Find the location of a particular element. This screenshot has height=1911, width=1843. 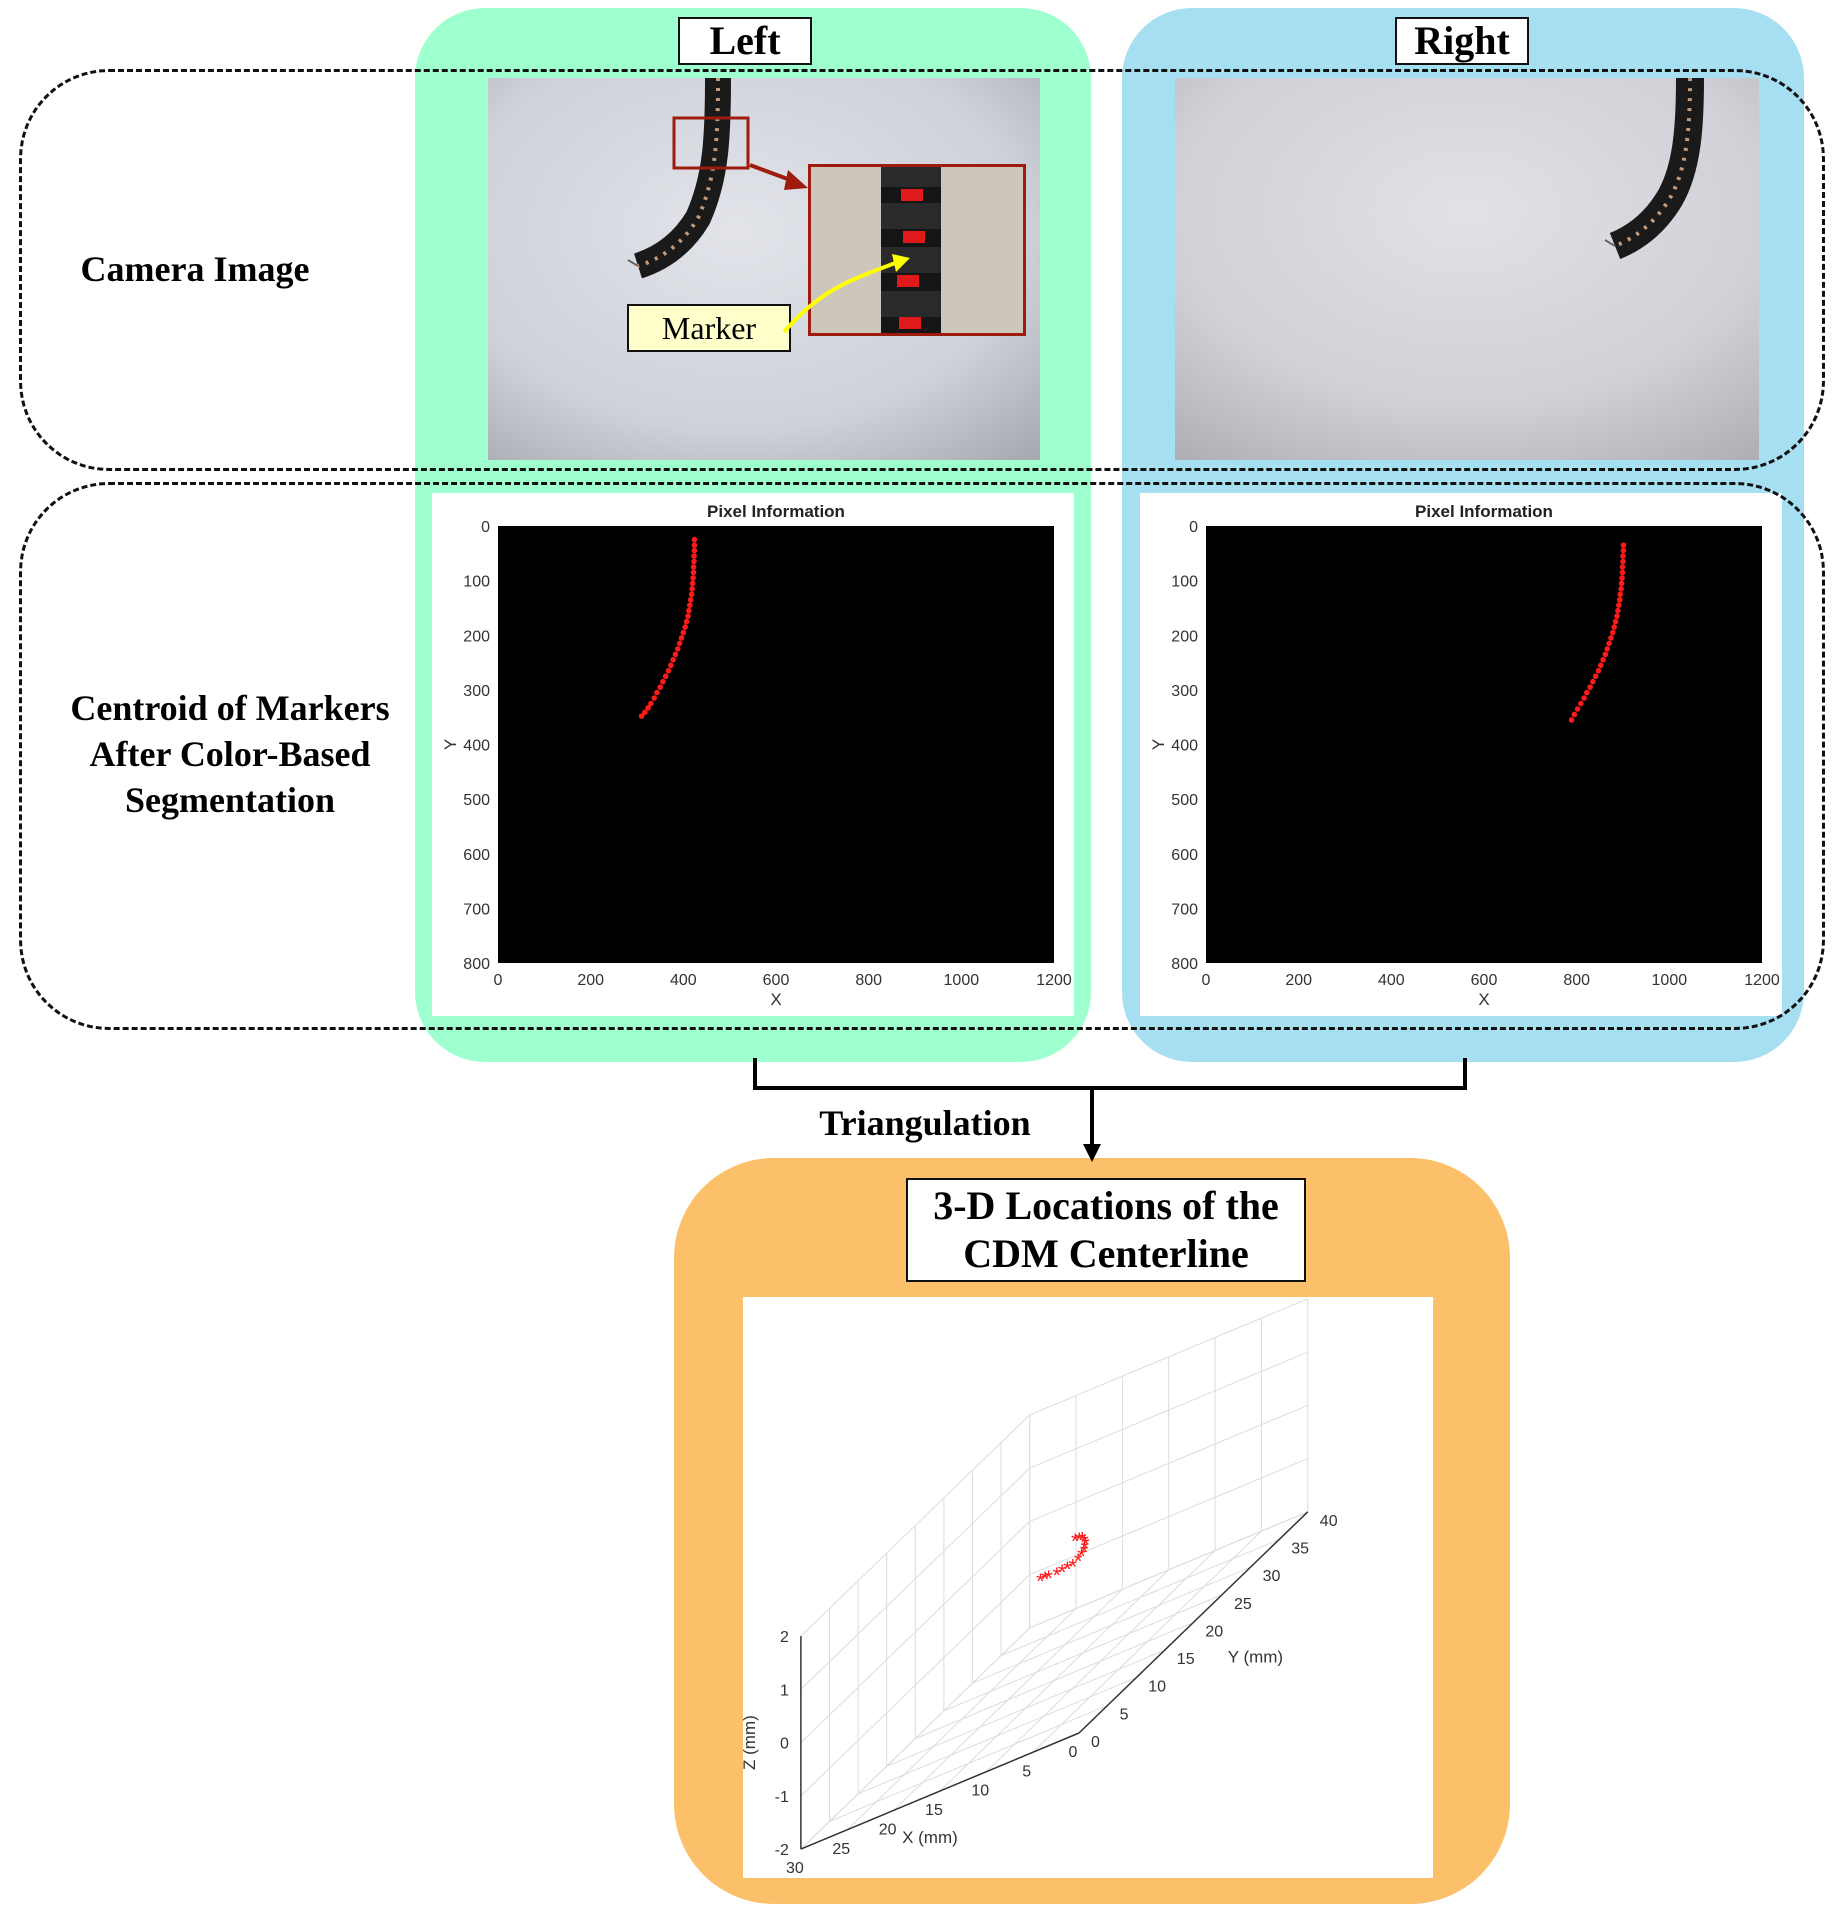

right-y-tick-label: 800 is located at coordinates (1184, 964).